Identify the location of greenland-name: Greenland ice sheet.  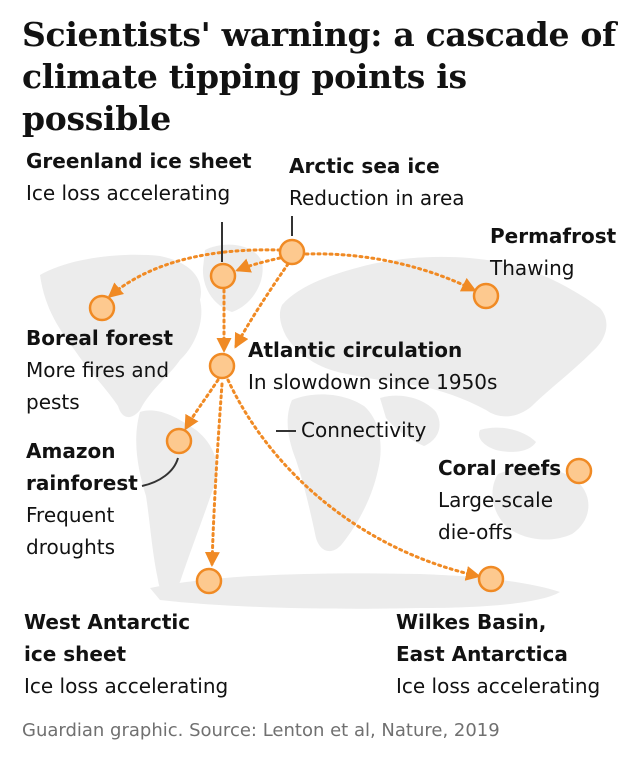
(139, 161).